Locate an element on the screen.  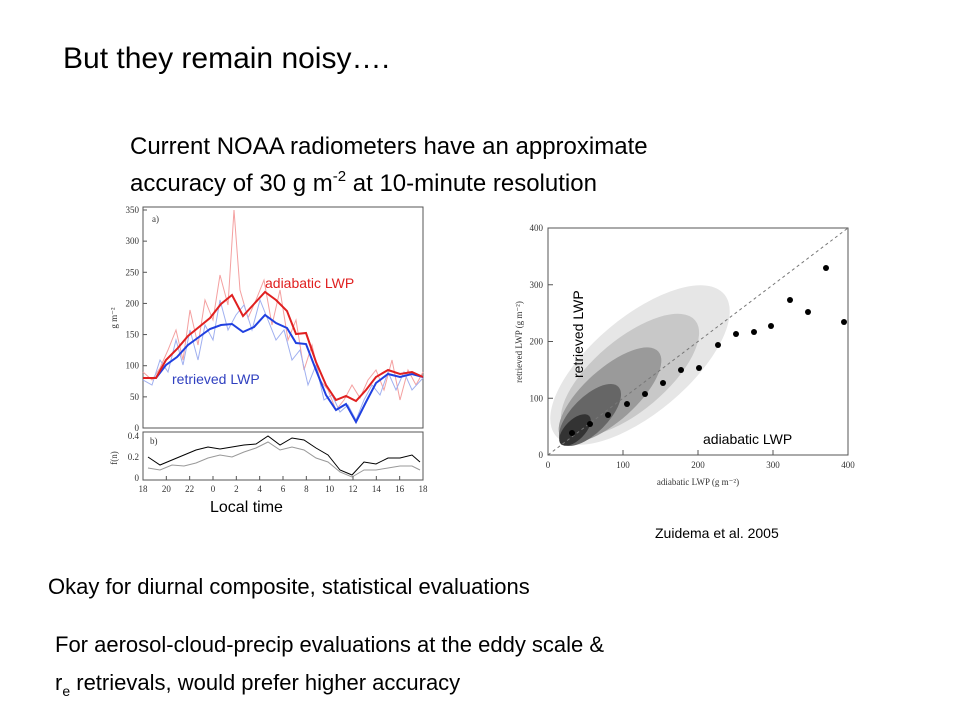
panel-label: a) is located at coordinates (155, 219).